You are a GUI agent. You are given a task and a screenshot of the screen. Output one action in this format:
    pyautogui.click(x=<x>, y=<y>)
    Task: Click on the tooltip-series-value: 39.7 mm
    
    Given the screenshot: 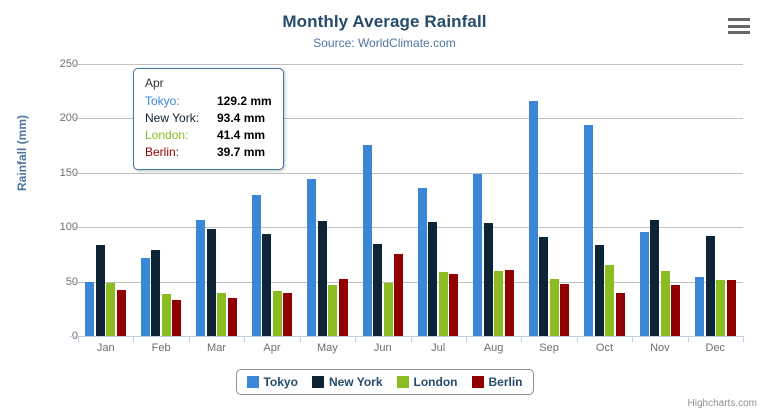 What is the action you would take?
    pyautogui.click(x=241, y=152)
    